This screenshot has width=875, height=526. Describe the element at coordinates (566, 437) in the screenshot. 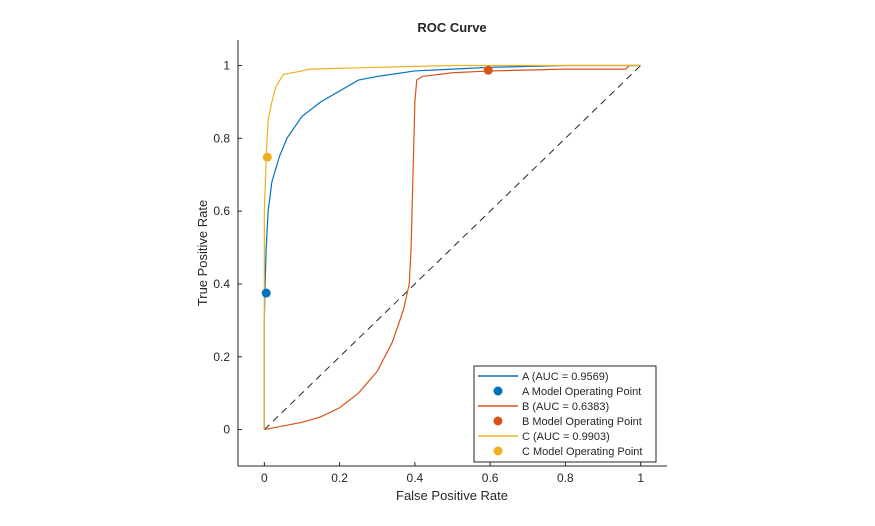

I see `legend-entry-label: C (AUC = 0.9903)` at that location.